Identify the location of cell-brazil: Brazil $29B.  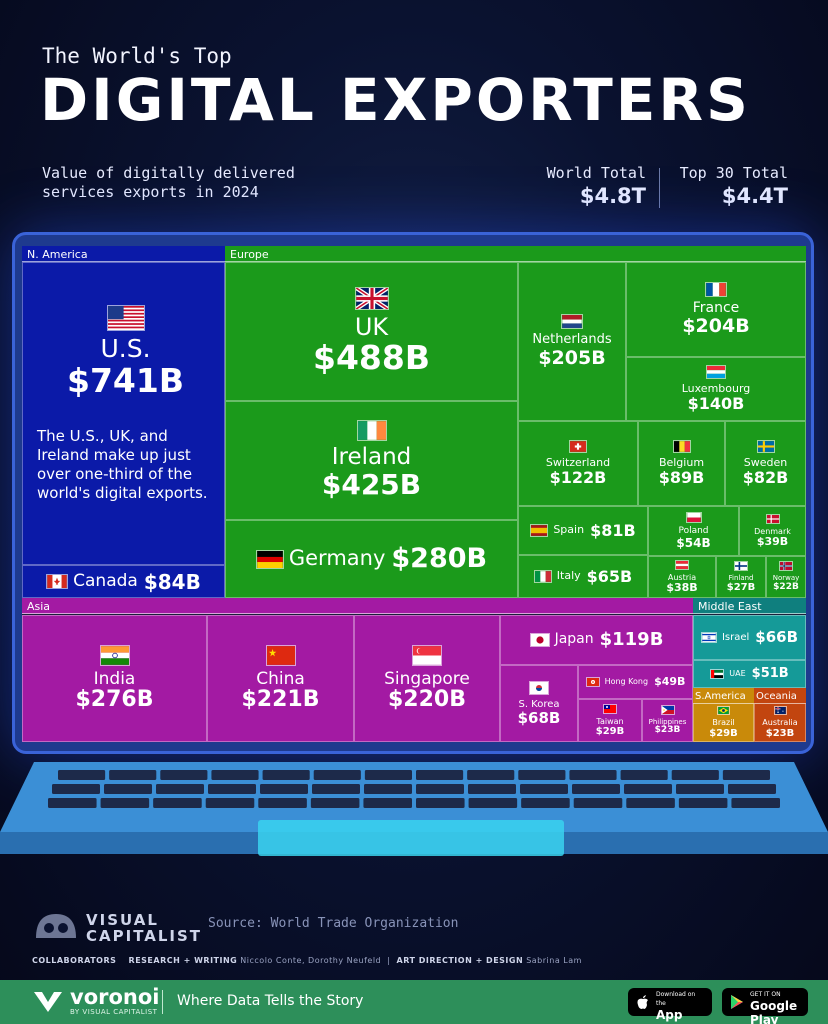
(723, 722).